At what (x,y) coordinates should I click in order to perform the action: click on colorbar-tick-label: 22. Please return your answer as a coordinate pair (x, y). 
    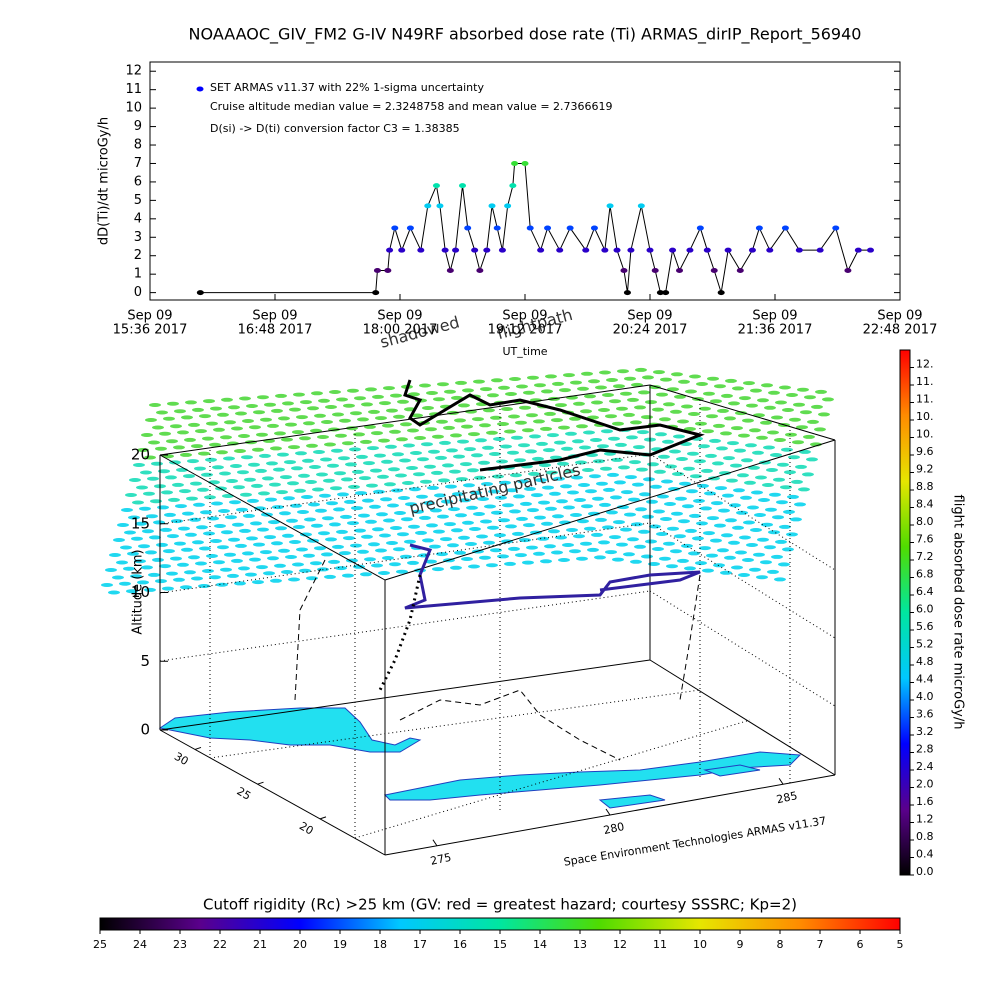
    Looking at the image, I should click on (220, 944).